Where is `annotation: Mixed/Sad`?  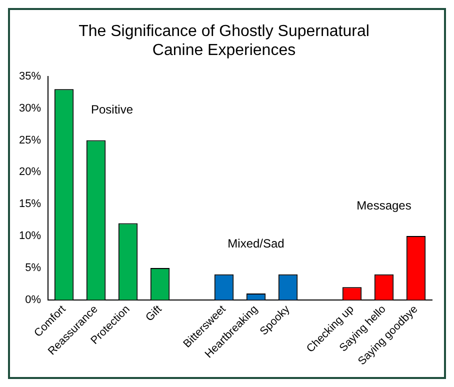
annotation: Mixed/Sad is located at coordinates (256, 243).